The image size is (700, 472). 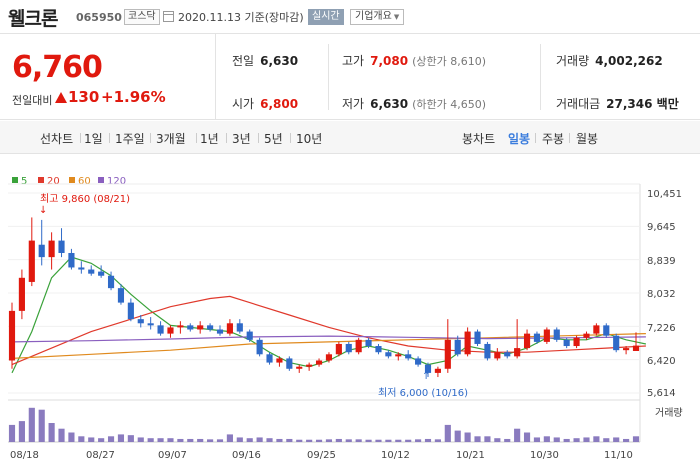 What do you see at coordinates (99, 17) in the screenshot?
I see `stock-code: 065950` at bounding box center [99, 17].